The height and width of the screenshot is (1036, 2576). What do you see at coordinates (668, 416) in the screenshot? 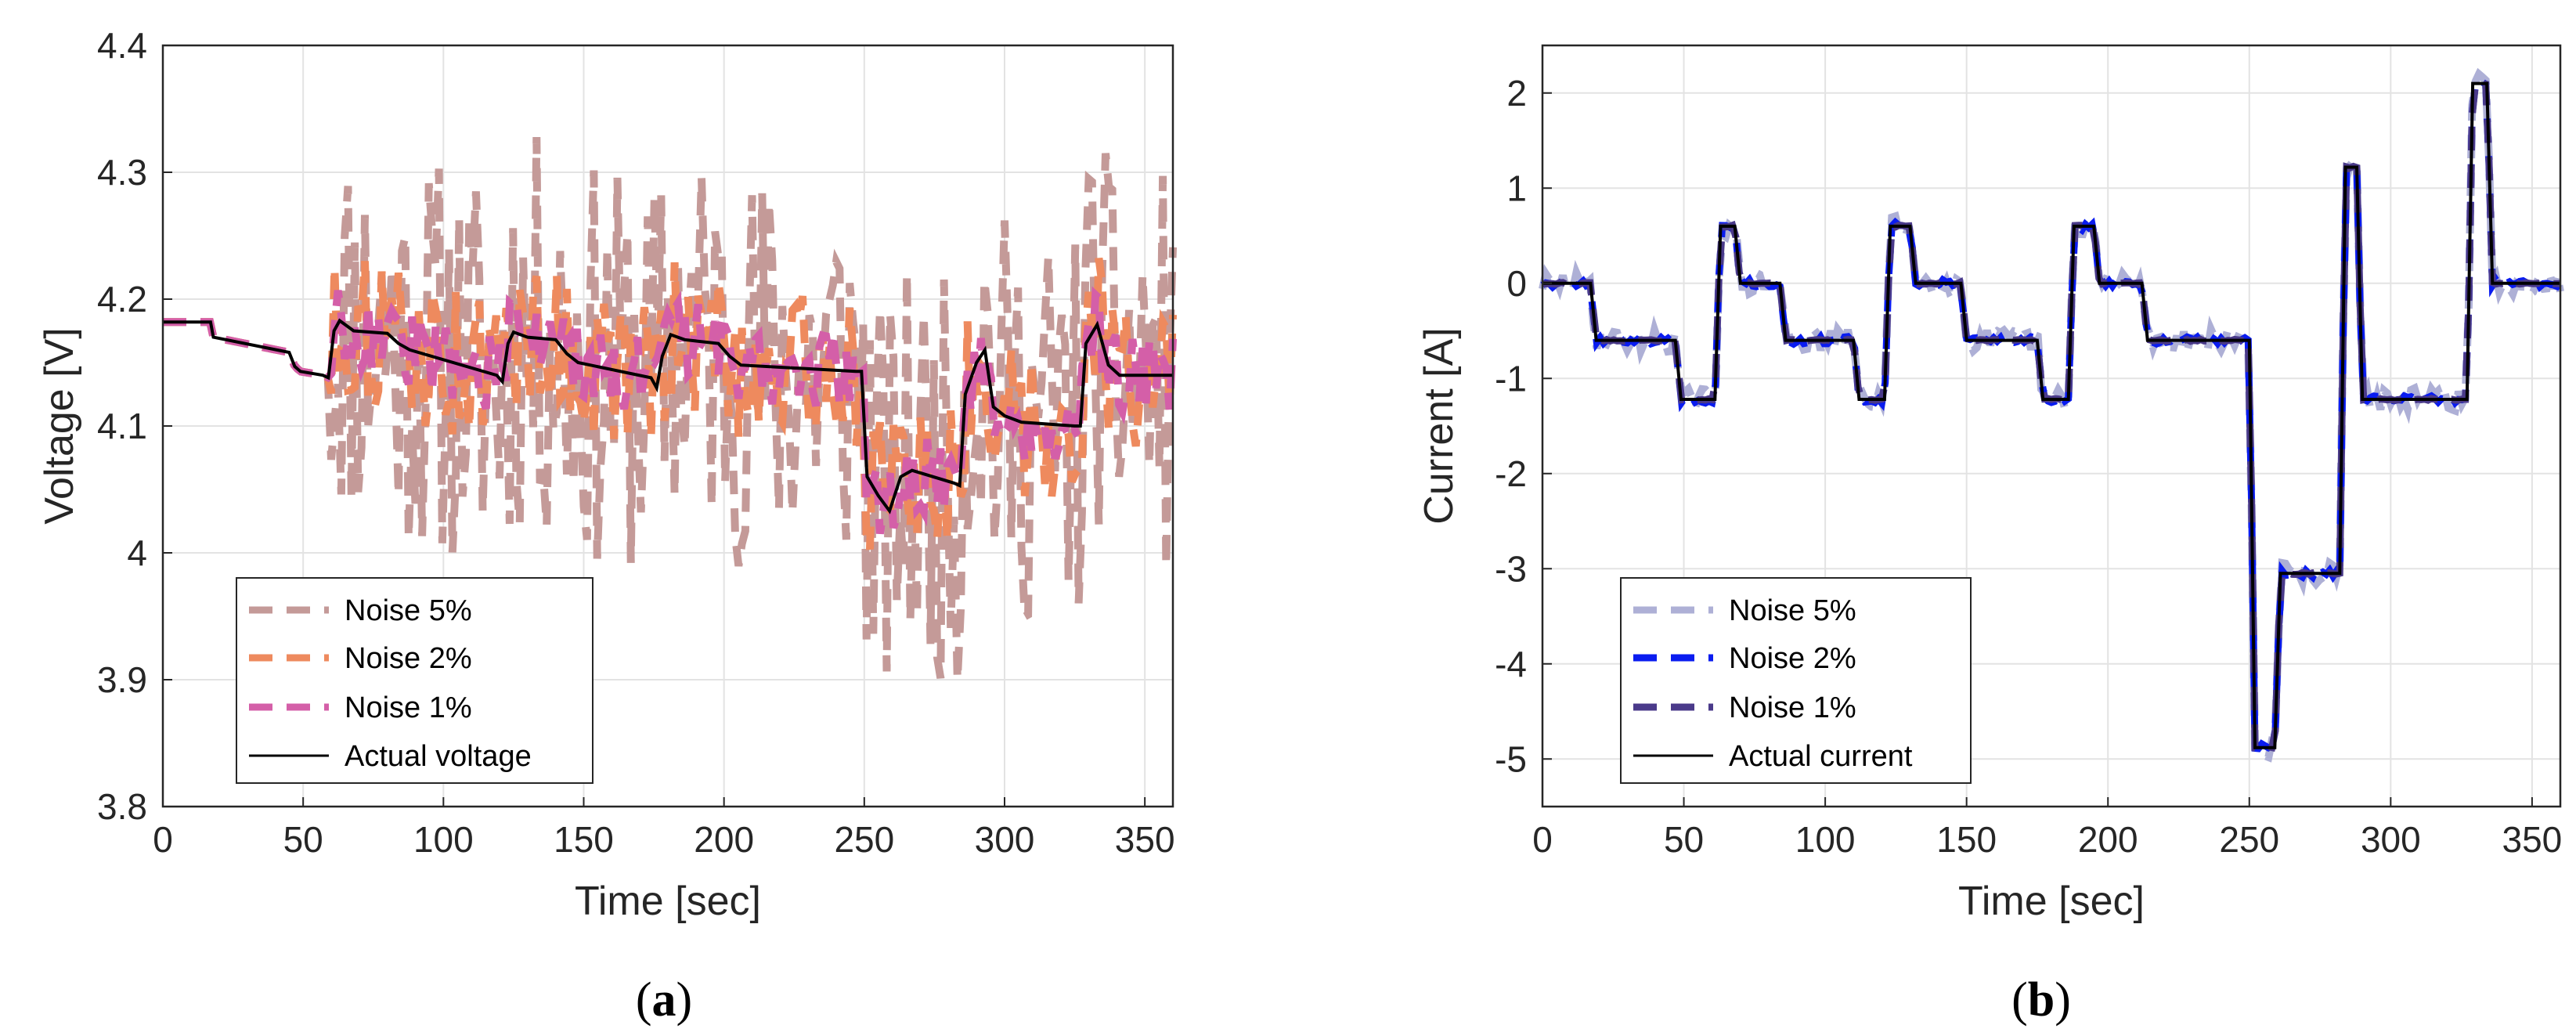
I see `voltage-series-actual` at bounding box center [668, 416].